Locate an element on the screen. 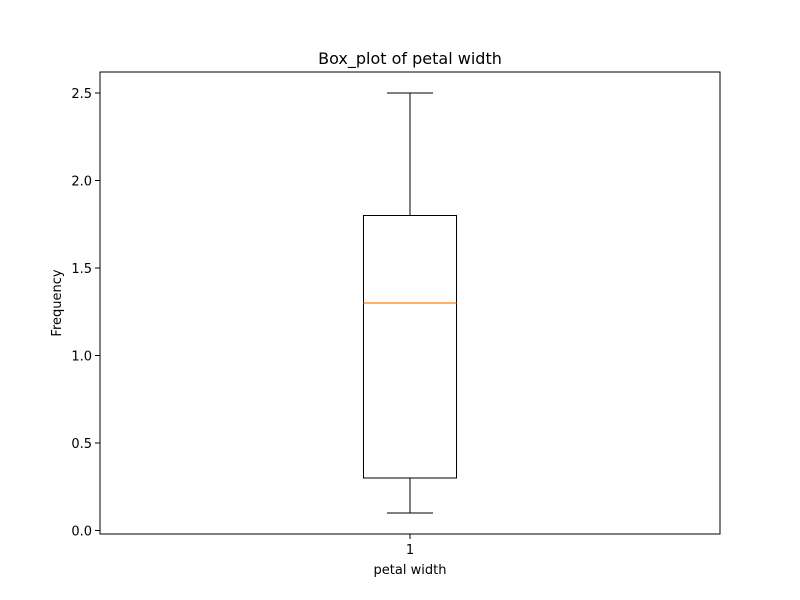  chart-title: Box_plot of petal width is located at coordinates (410, 59).